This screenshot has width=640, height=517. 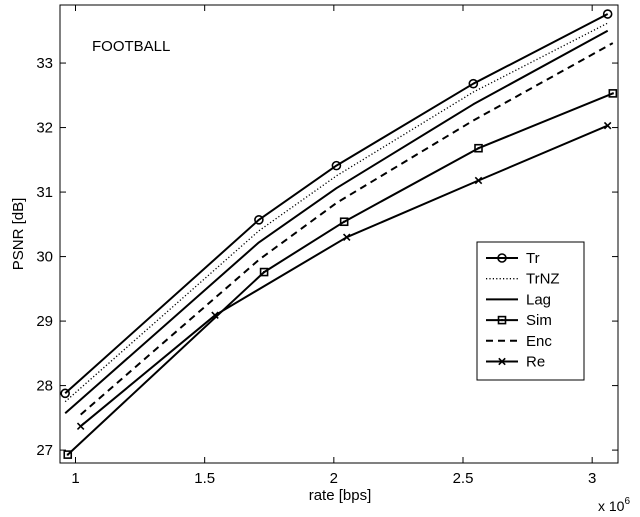 What do you see at coordinates (334, 478) in the screenshot?
I see `x-tick-label: 2` at bounding box center [334, 478].